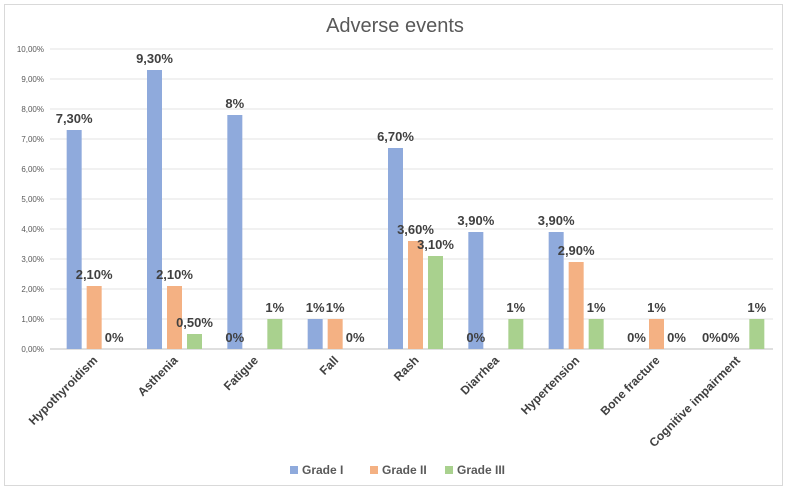 This screenshot has height=492, width=789. Describe the element at coordinates (435, 244) in the screenshot. I see `data-label: 3,10%` at that location.